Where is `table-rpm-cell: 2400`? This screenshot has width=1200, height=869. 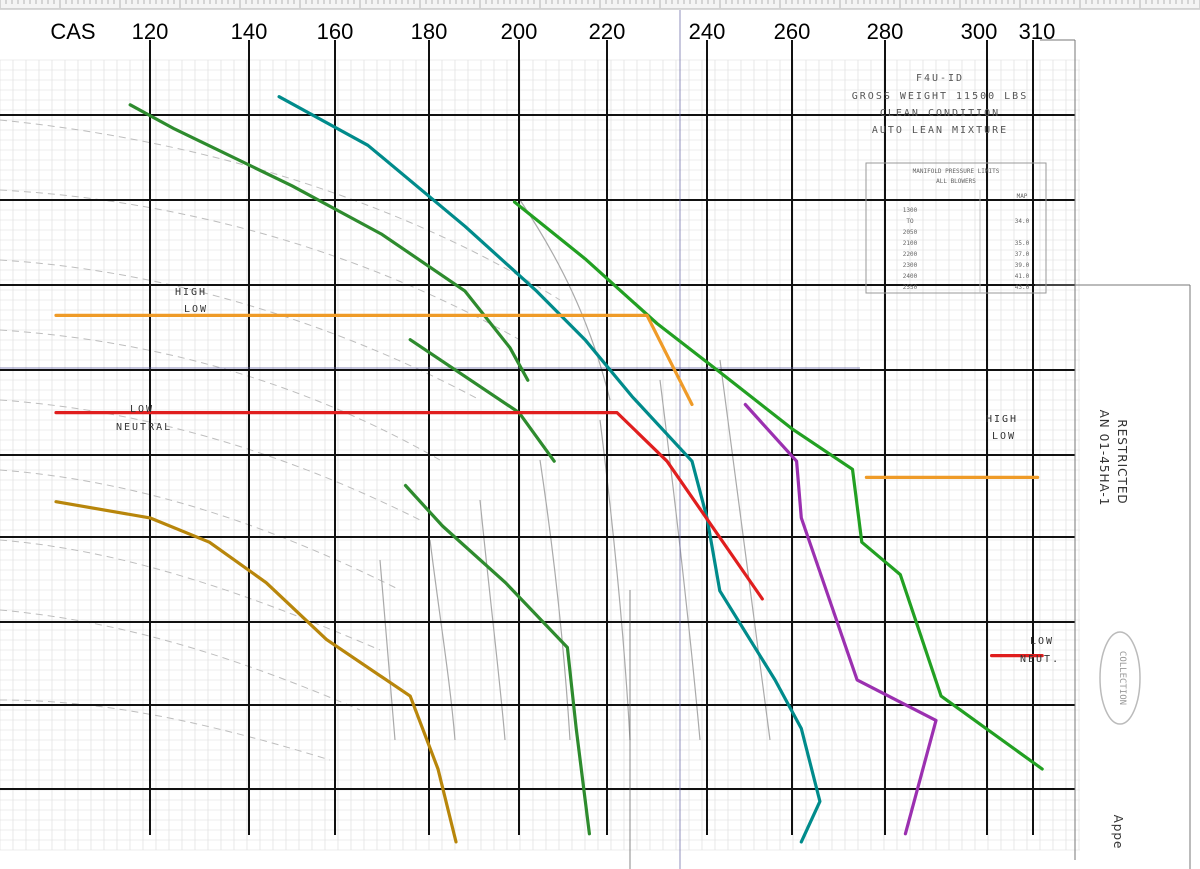
table-rpm-cell: 2400 is located at coordinates (910, 276).